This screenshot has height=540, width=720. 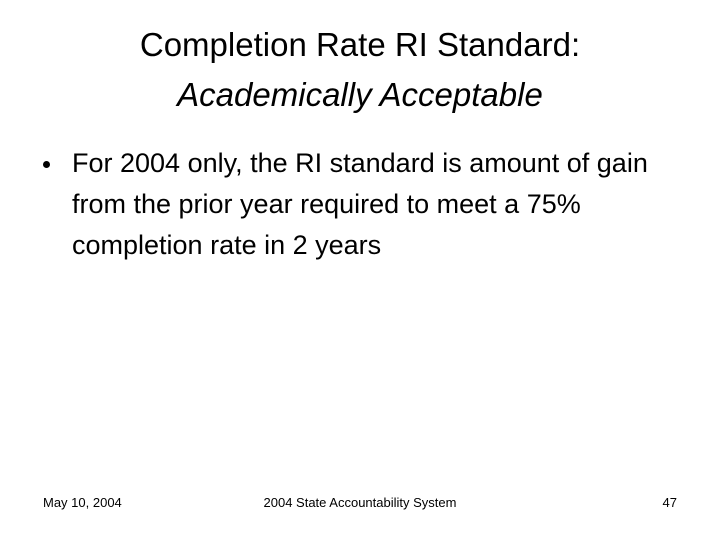 I want to click on slide-title: Completion Rate RI Standard:, so click(x=360, y=44).